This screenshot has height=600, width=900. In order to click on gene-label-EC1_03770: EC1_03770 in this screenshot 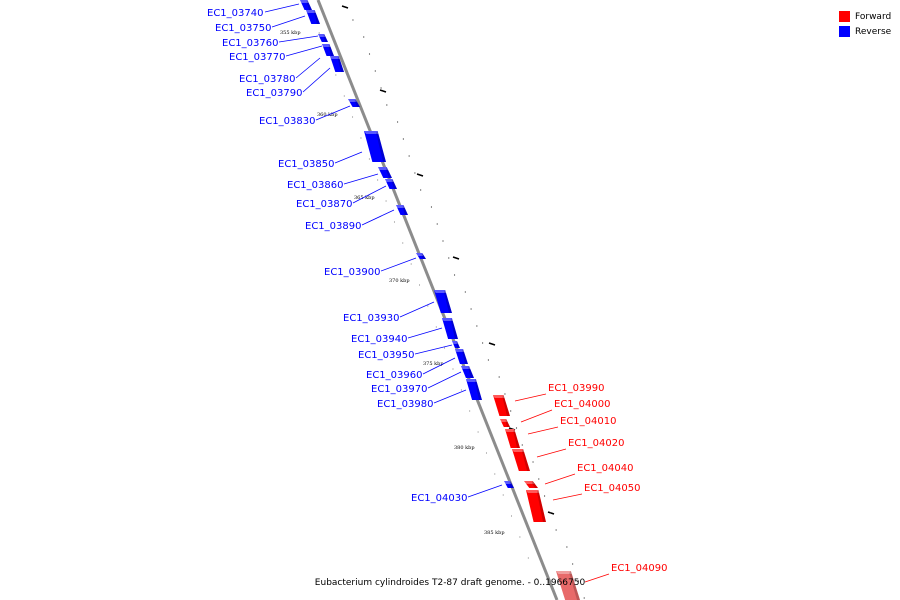, I will do `click(257, 57)`.